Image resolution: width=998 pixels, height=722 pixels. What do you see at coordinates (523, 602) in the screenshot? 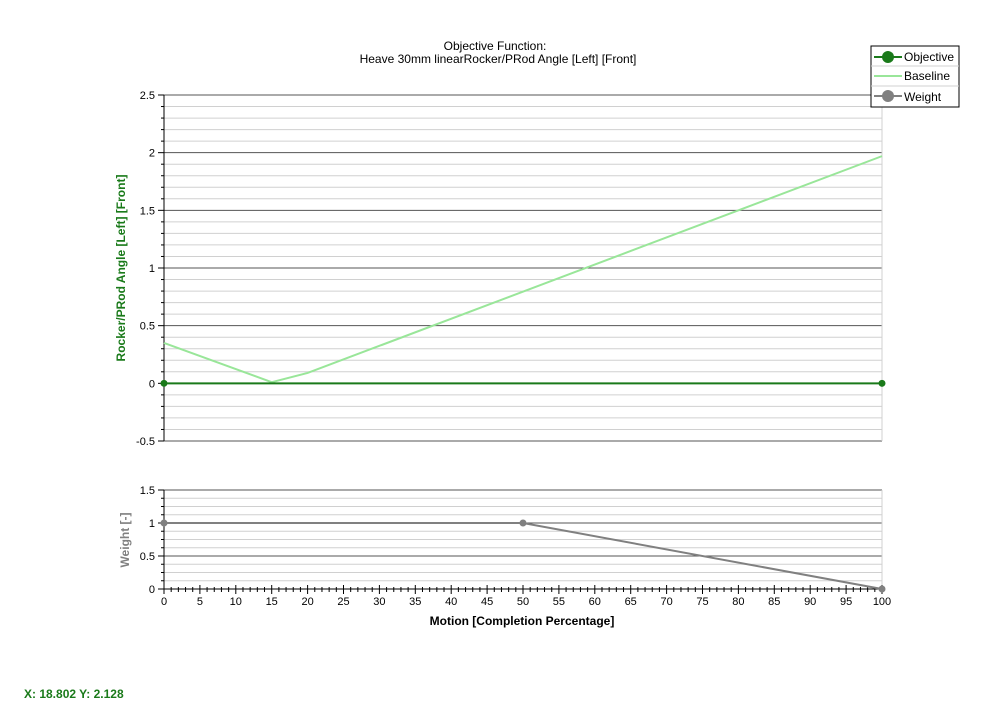
I see `x-tick-label: 50` at bounding box center [523, 602].